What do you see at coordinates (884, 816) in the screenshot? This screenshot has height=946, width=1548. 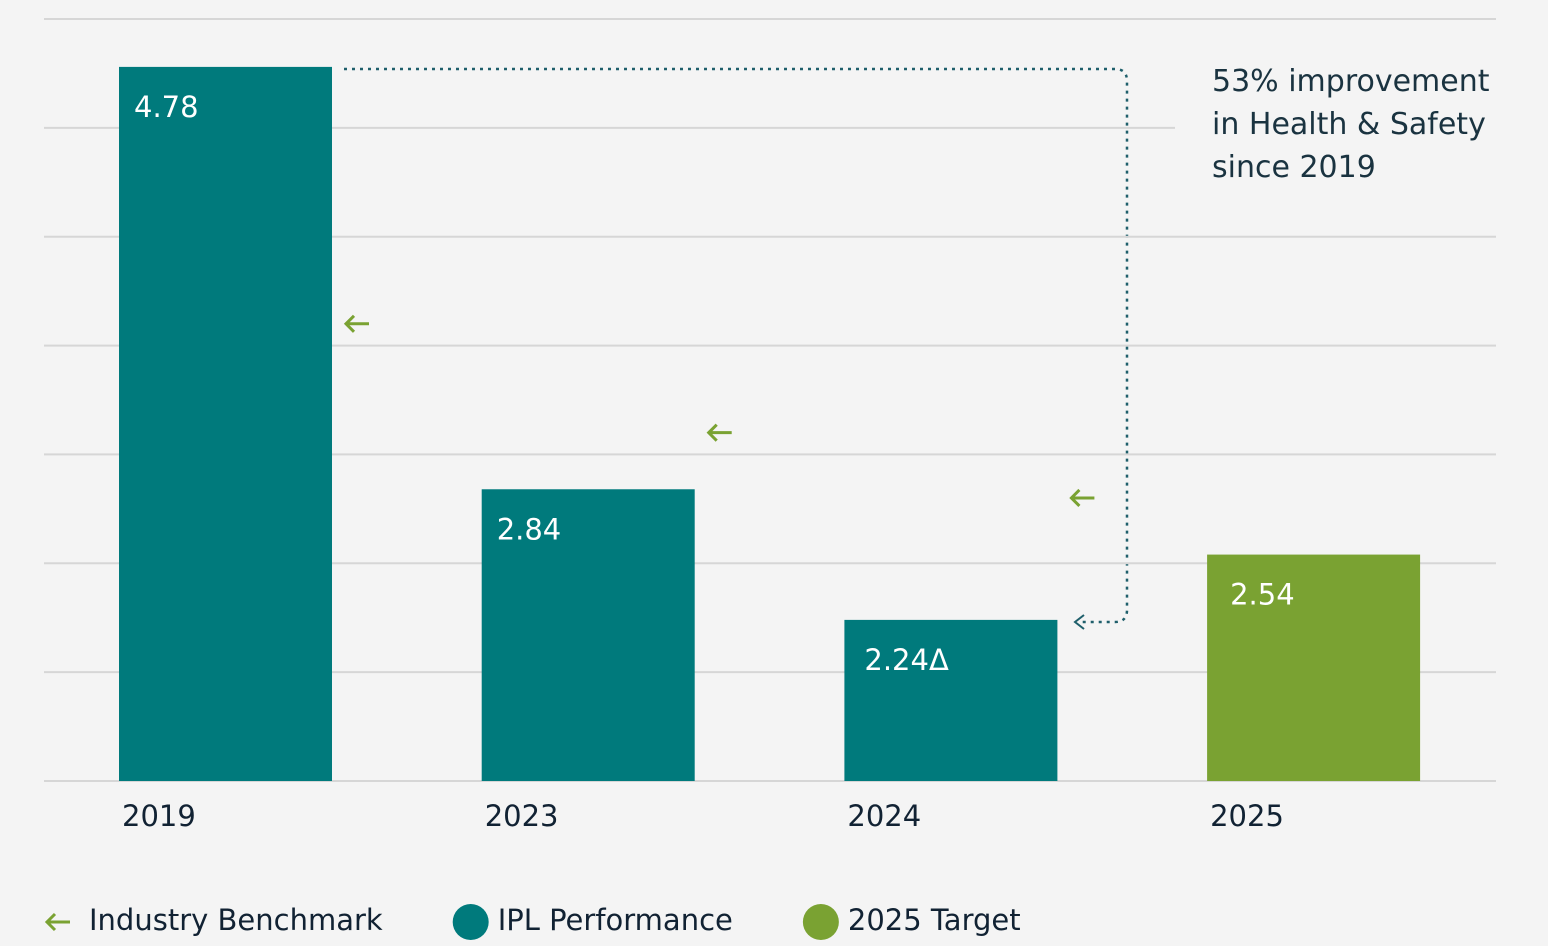 I see `x-tick-label: 2024` at bounding box center [884, 816].